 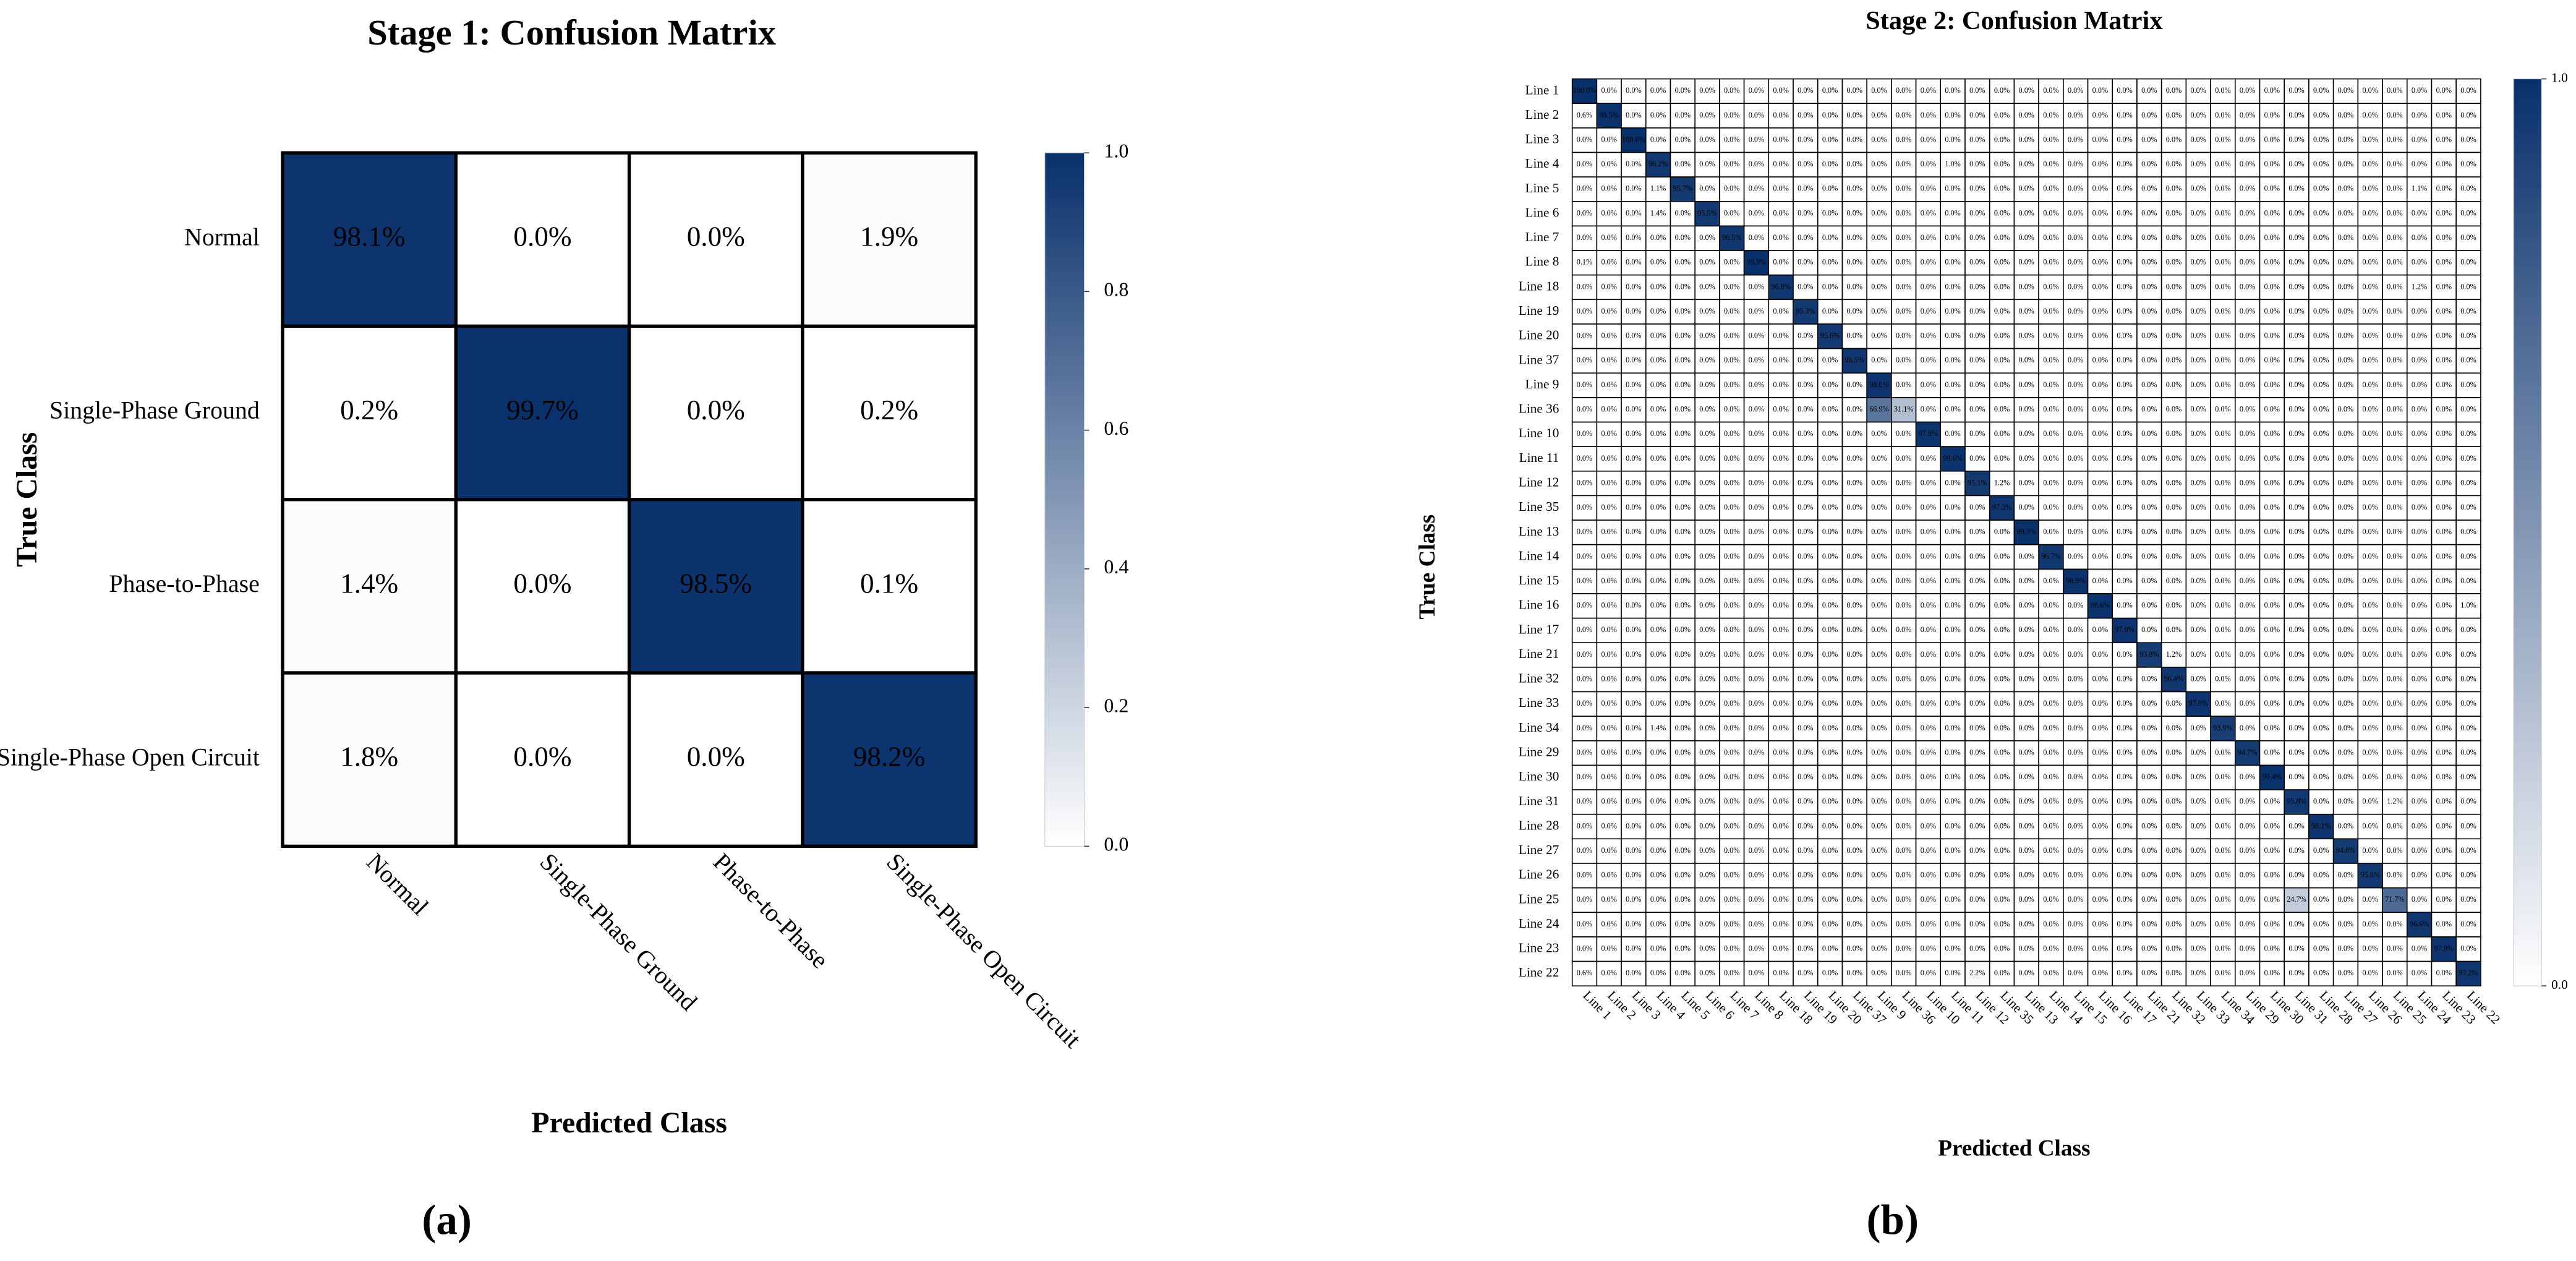 I want to click on cell-label: 97.9%, so click(x=2444, y=949).